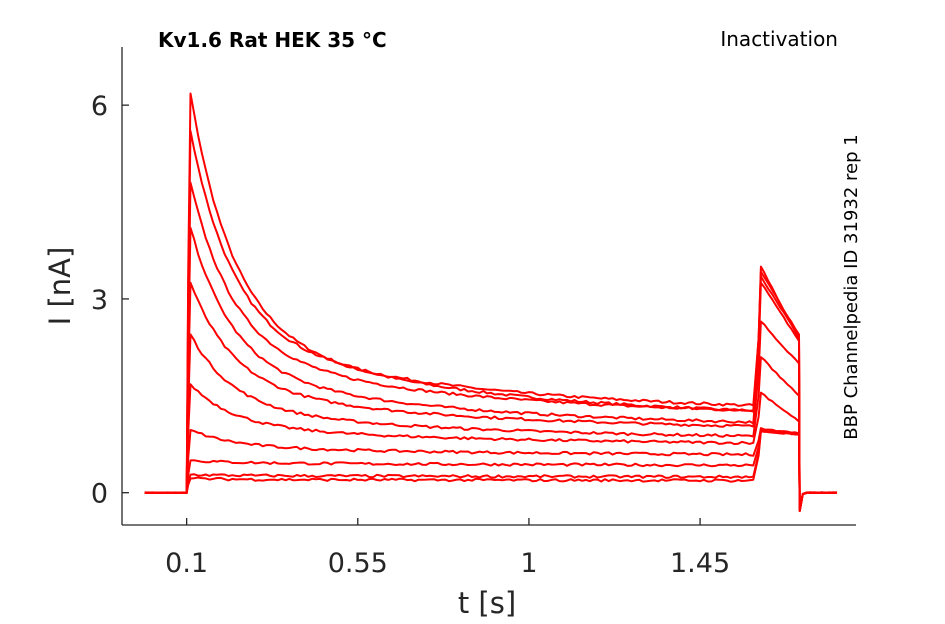 The image size is (945, 624). I want to click on chart-title: Kv1.6 Rat HEK 35 °C, so click(272, 40).